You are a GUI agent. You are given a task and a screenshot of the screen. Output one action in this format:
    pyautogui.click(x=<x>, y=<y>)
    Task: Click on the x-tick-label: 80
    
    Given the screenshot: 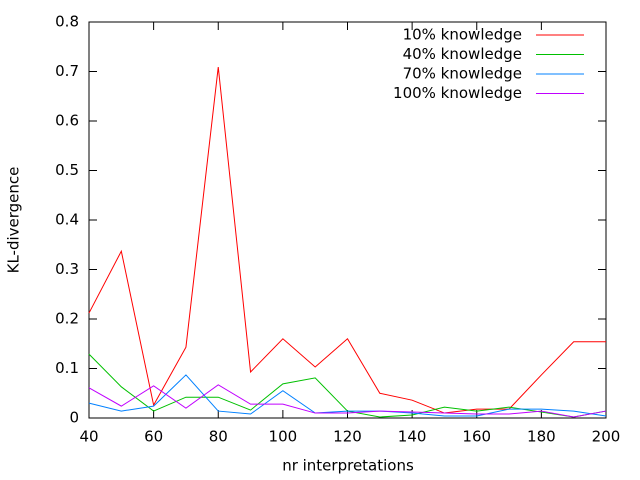 What is the action you would take?
    pyautogui.click(x=218, y=437)
    